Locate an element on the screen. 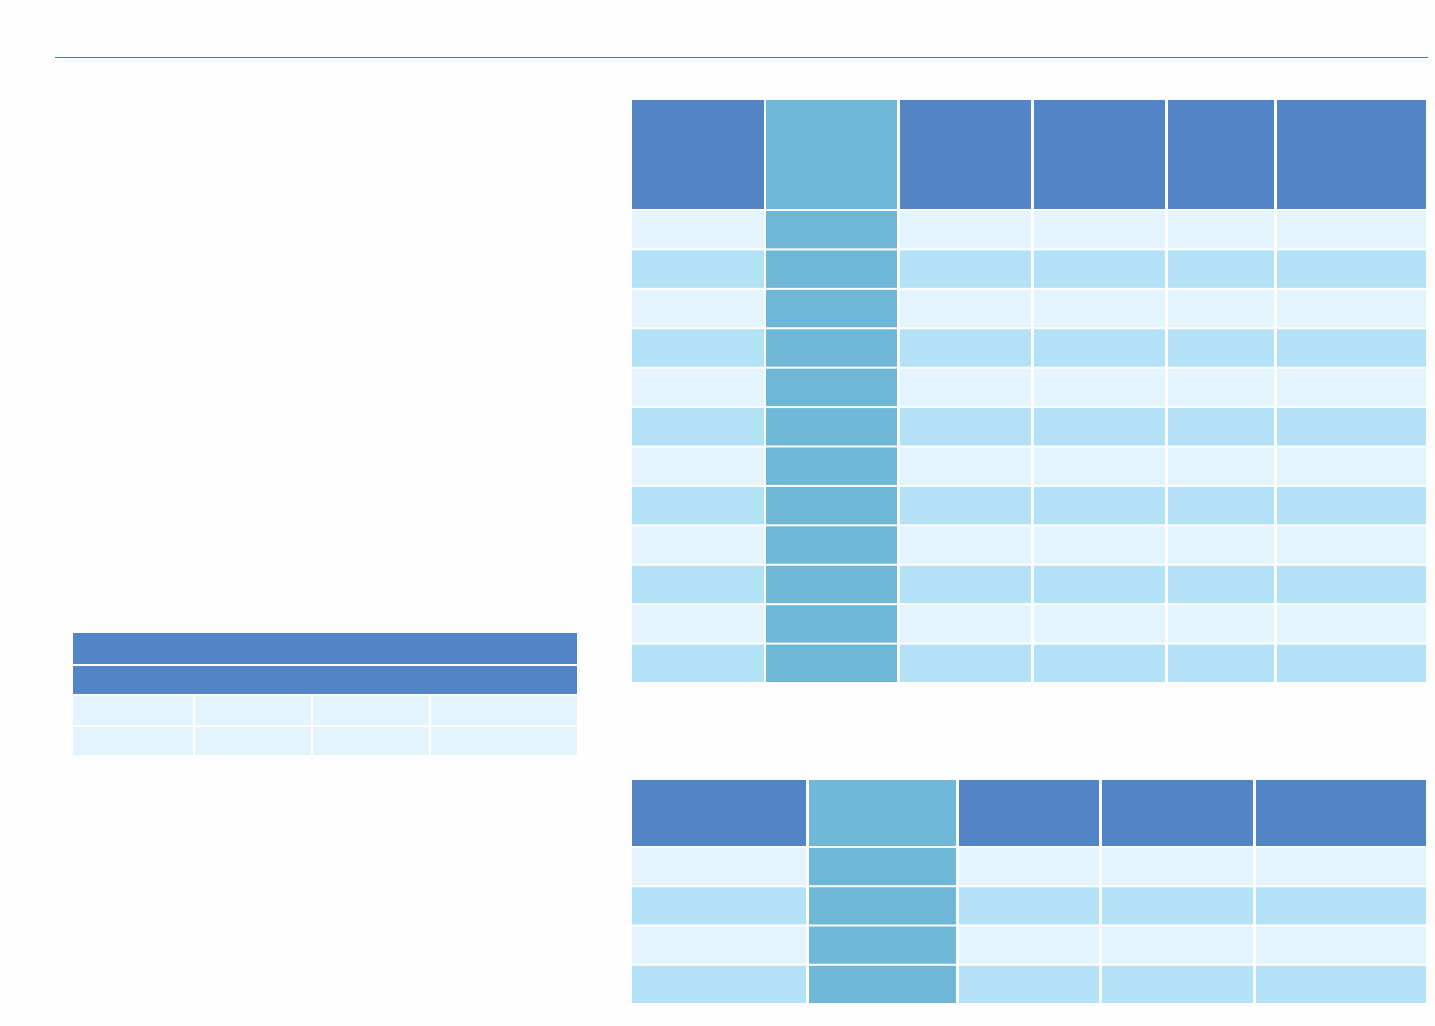 The height and width of the screenshot is (1026, 1435). right-table-bottom is located at coordinates (1029, 891).